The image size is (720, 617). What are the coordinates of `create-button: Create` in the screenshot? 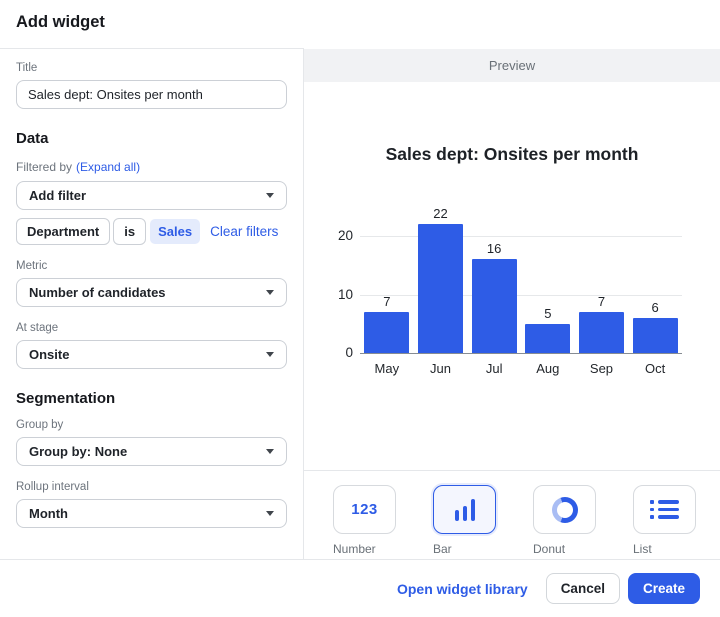 It's located at (663, 588).